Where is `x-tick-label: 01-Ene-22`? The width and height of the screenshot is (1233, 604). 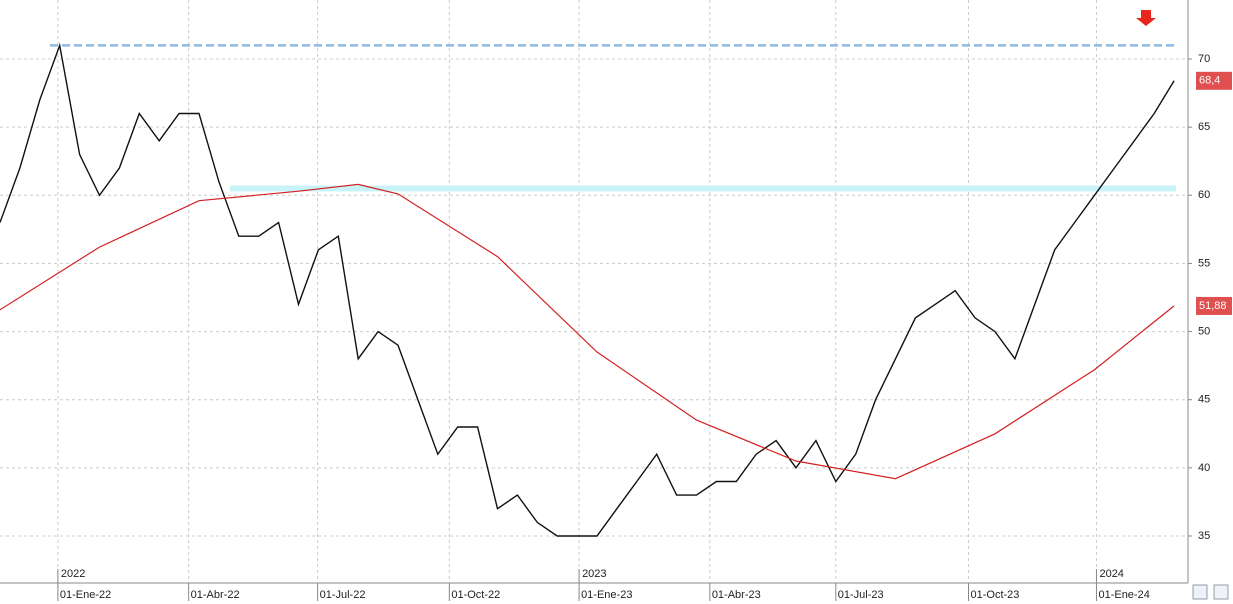
x-tick-label: 01-Ene-22 is located at coordinates (85, 595).